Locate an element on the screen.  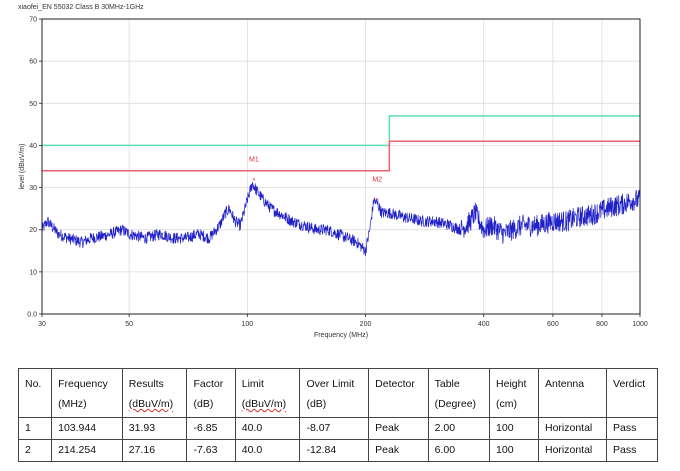
column-header-label: Table is located at coordinates (447, 384).